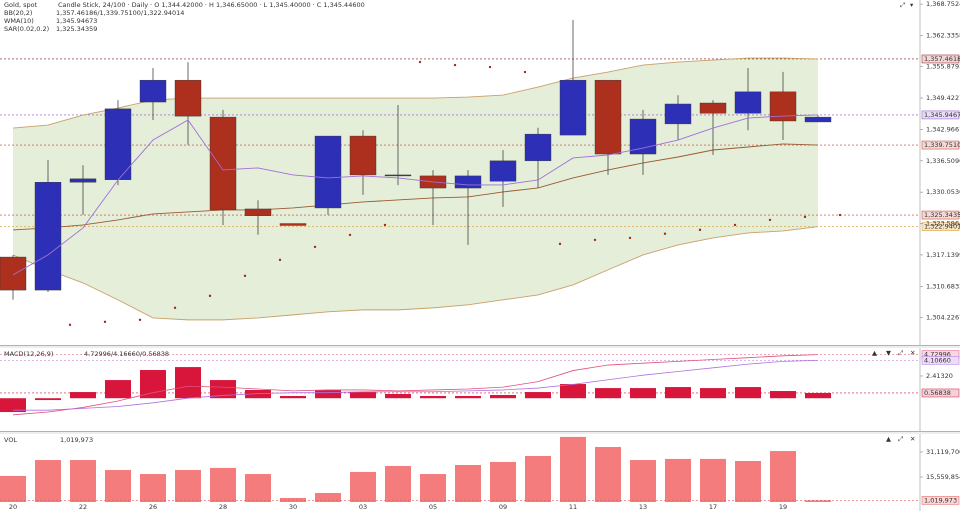 The height and width of the screenshot is (511, 960). I want to click on x-tick-label: 19, so click(783, 507).